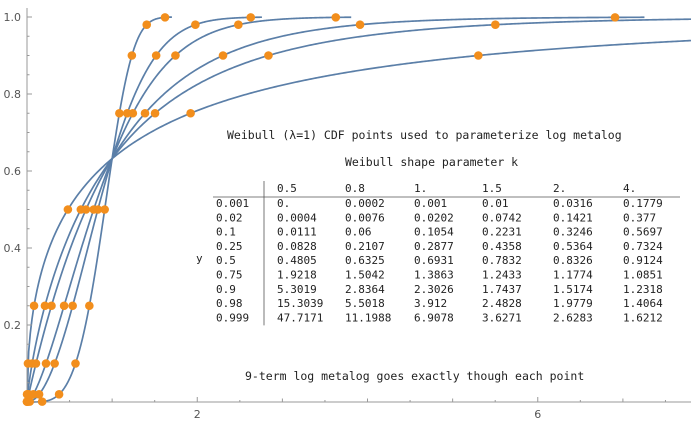 This screenshot has width=691, height=426. I want to click on table-cell: 0.0002, so click(365, 203).